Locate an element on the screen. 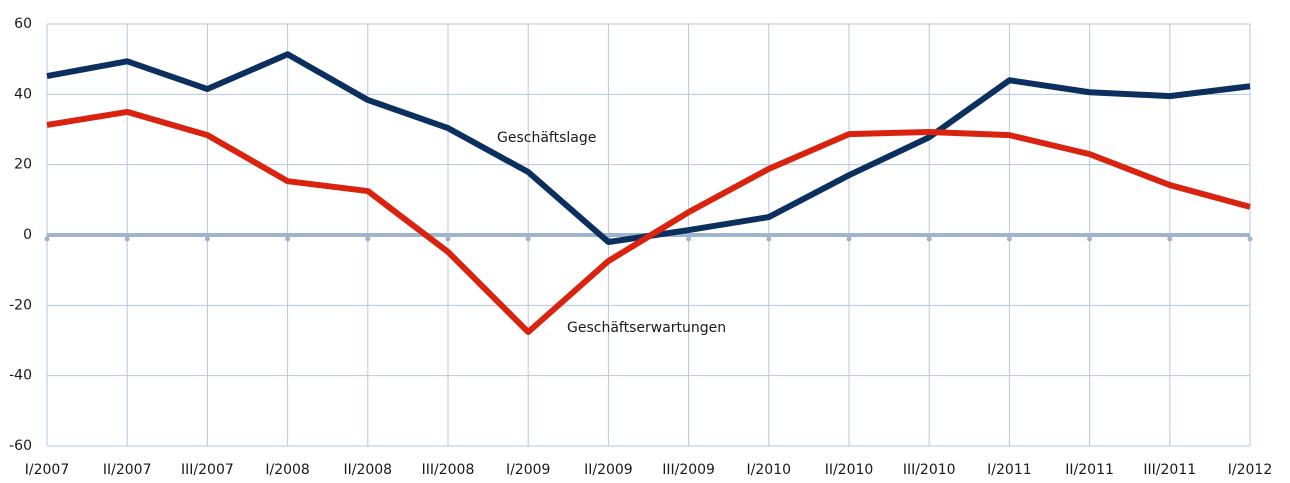 This screenshot has width=1290, height=483. y-tick-label: -60 is located at coordinates (20, 446).